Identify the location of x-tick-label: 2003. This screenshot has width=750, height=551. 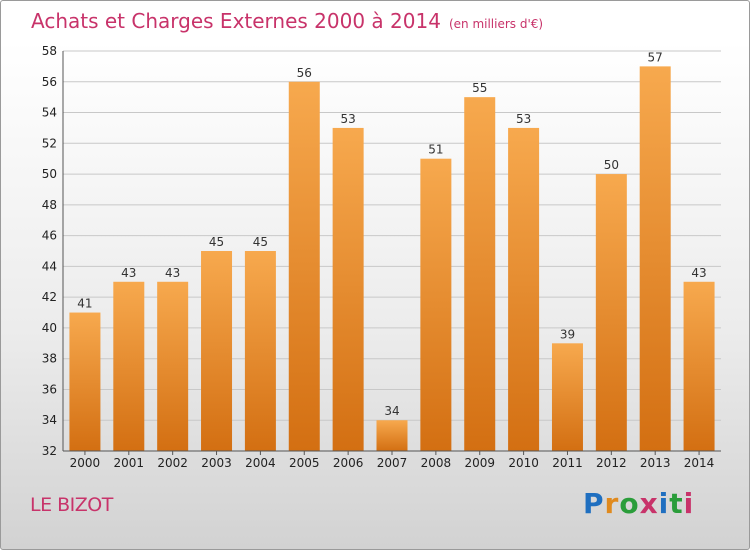
(216, 463).